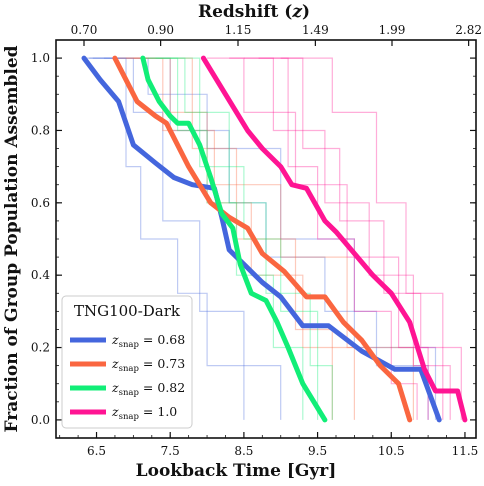 The image size is (484, 486). I want to click on x-tick-label-0: 6.5, so click(96, 451).